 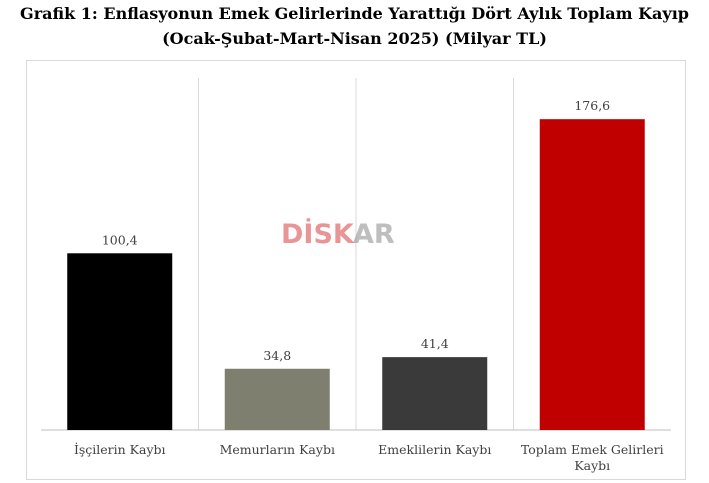 I want to click on chart-title-line-2: (Ocak-Şubat-Mart-Nisan 2025) (Milyar TL), so click(x=354, y=38).